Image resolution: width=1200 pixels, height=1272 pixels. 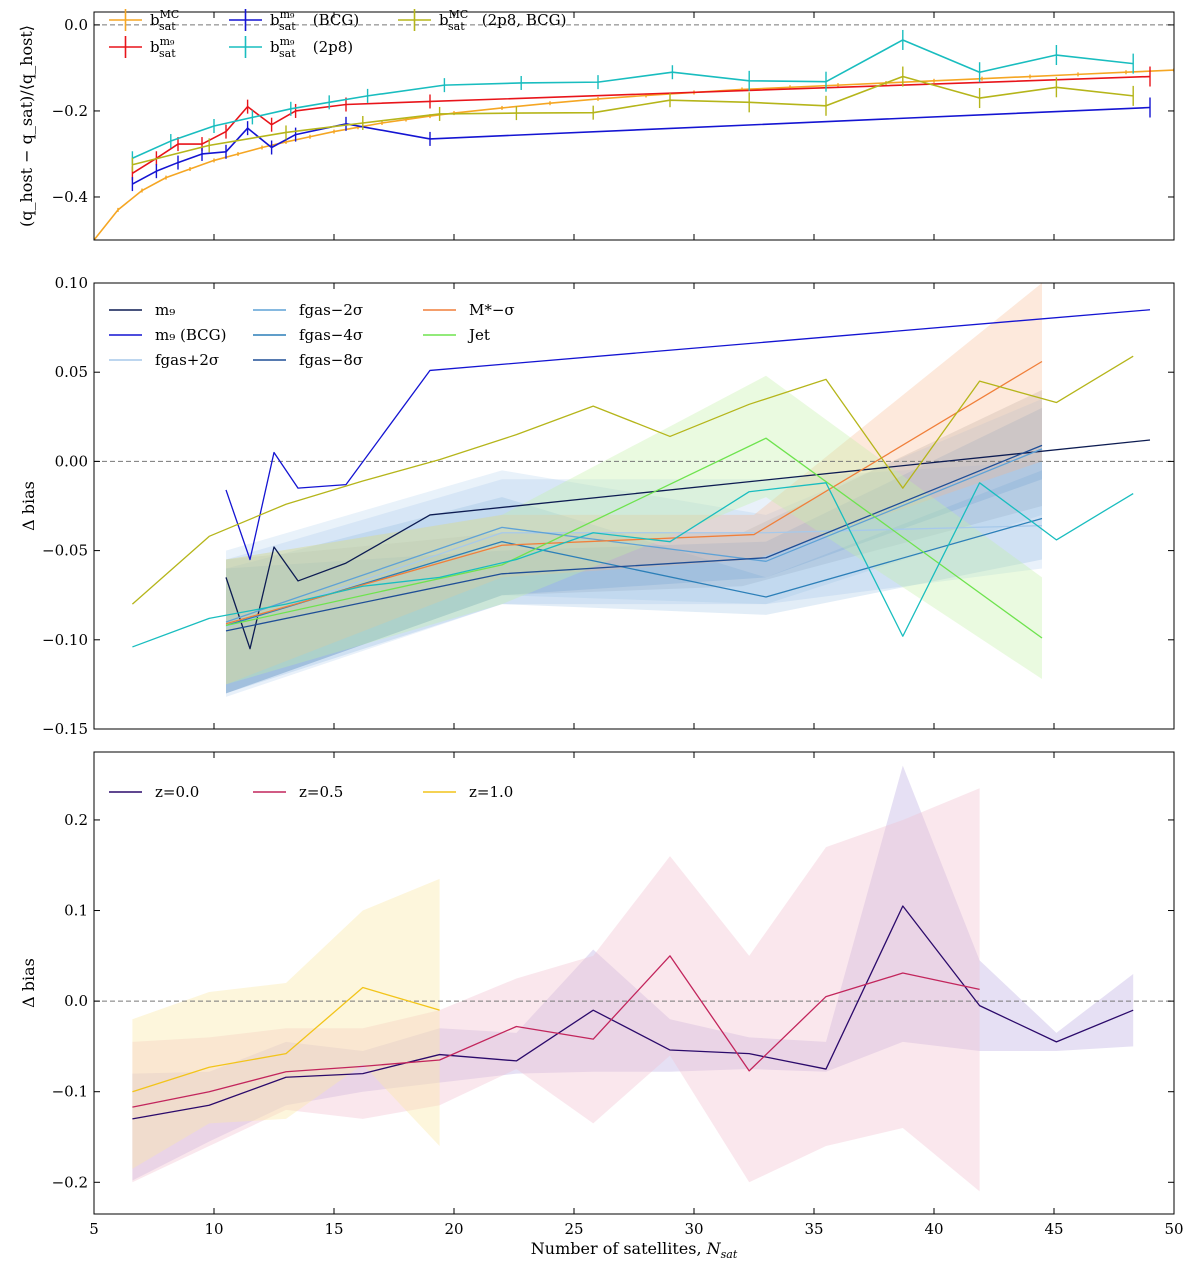 What do you see at coordinates (1173, 1229) in the screenshot?
I see `bottom-x-tick-label: 50` at bounding box center [1173, 1229].